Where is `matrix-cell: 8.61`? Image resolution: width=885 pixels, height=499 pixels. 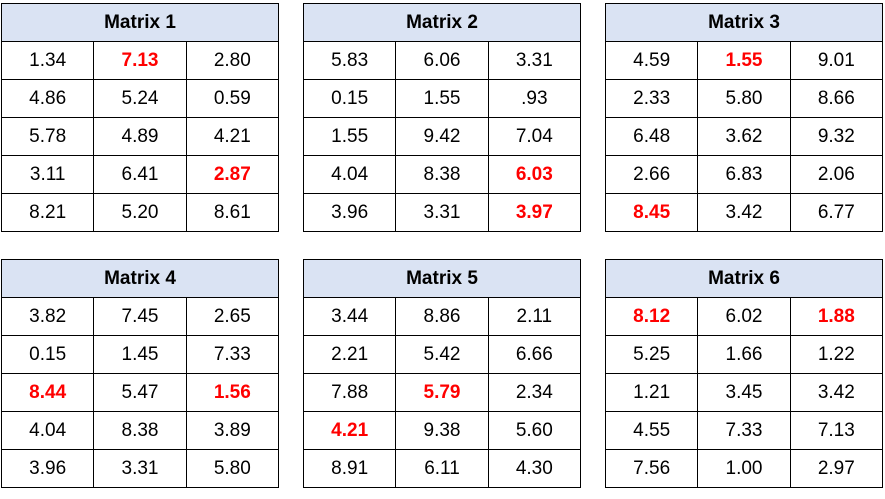
matrix-cell: 8.61 is located at coordinates (232, 212).